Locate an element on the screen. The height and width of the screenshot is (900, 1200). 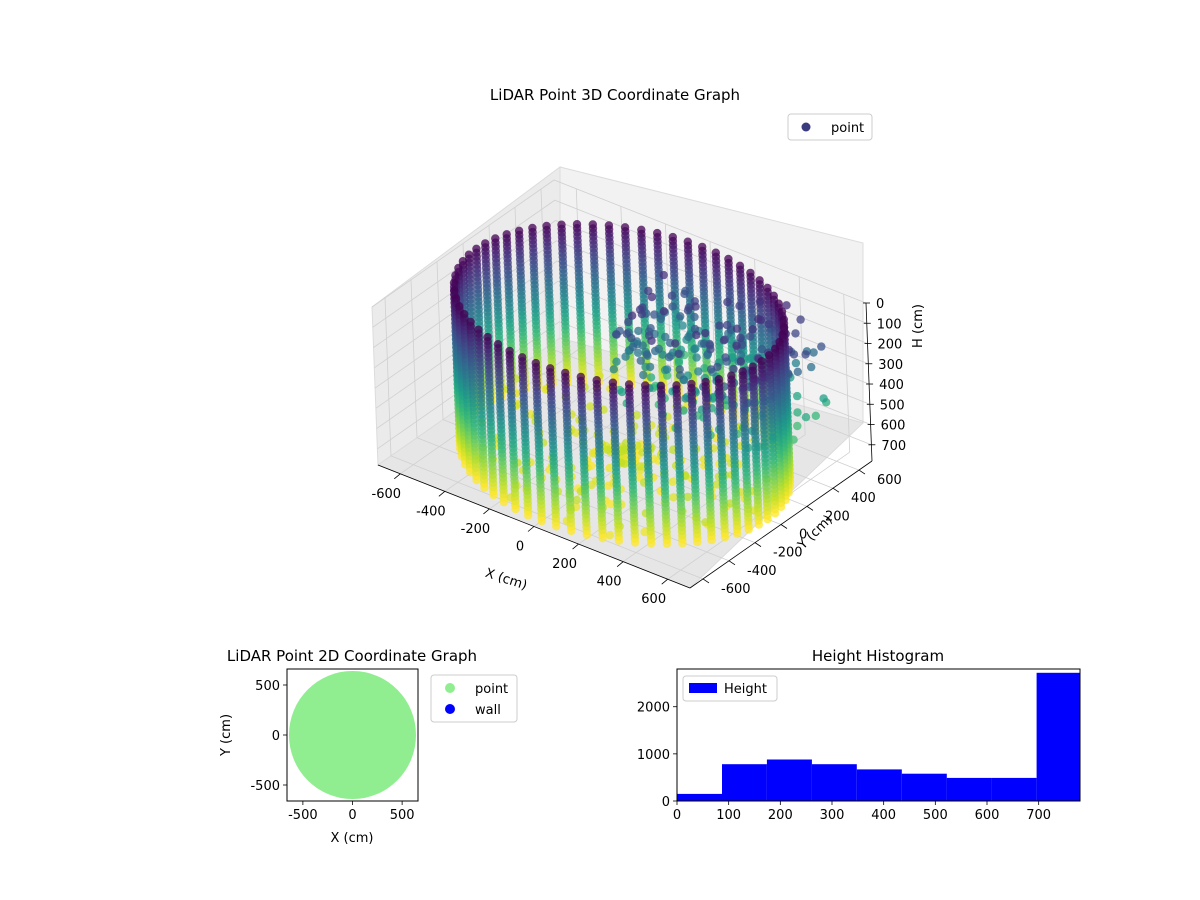
x-tick-label-histogram: 100 is located at coordinates (728, 815).